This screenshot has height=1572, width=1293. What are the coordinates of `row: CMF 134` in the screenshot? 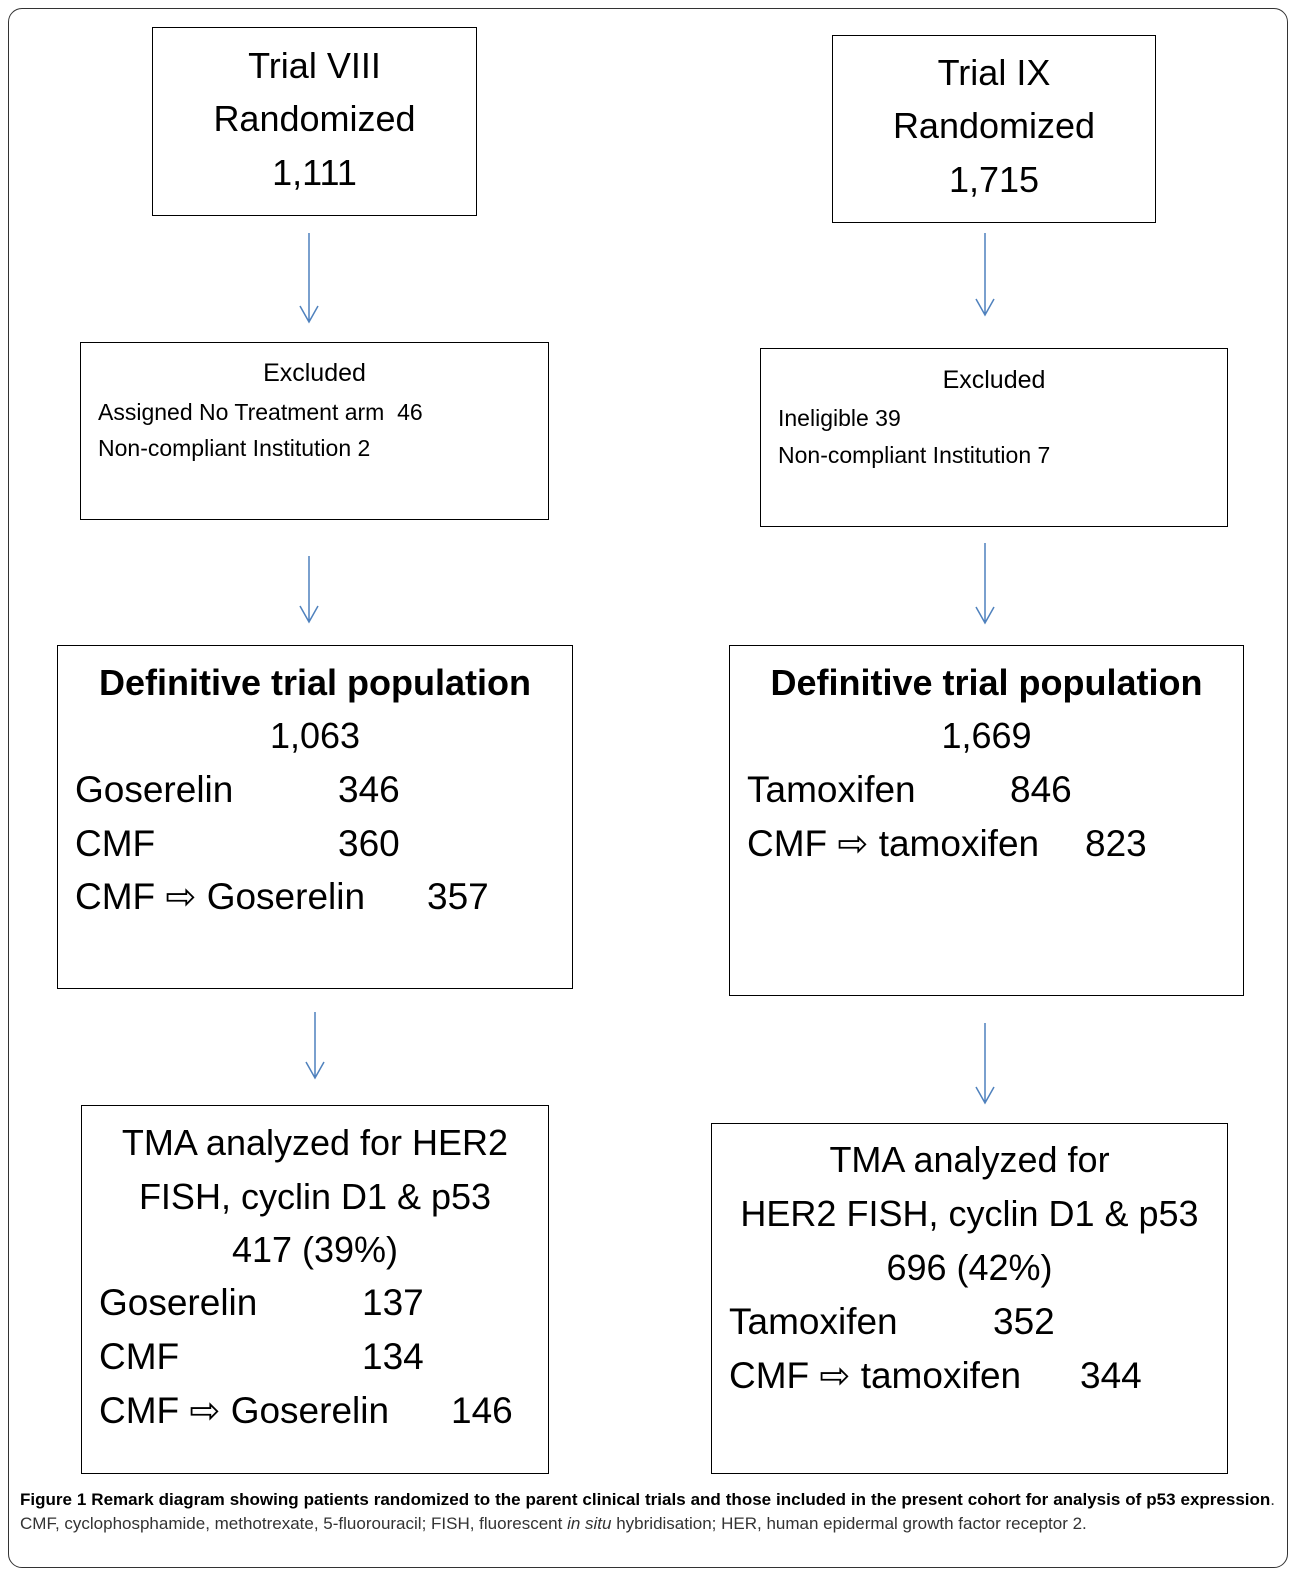 It's located at (261, 1357).